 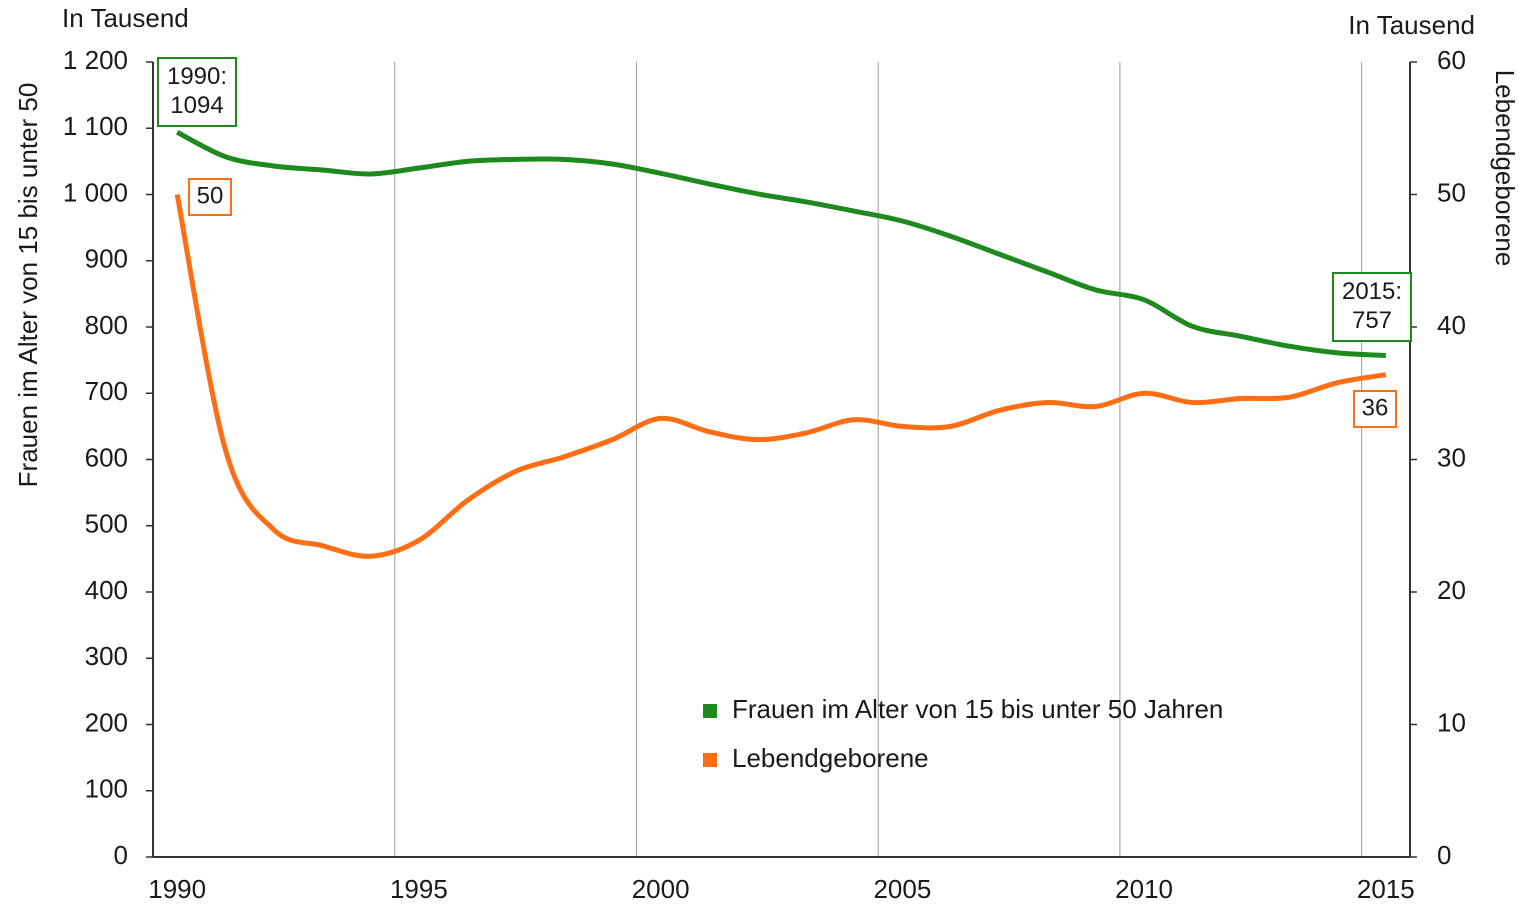 What do you see at coordinates (125, 18) in the screenshot?
I see `left-units: In Tausend` at bounding box center [125, 18].